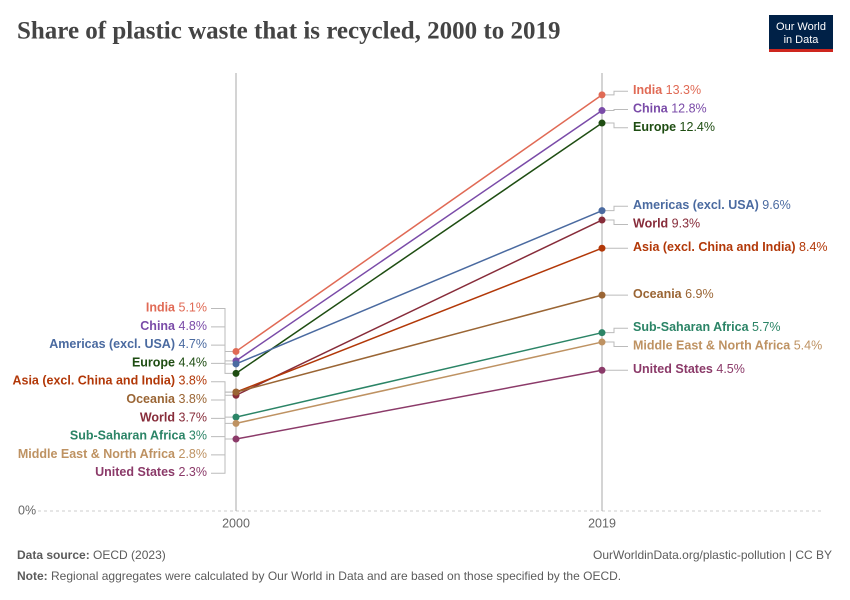 This screenshot has width=850, height=600. I want to click on series-label: Middle East & North Africa 2.8%, so click(112, 454).